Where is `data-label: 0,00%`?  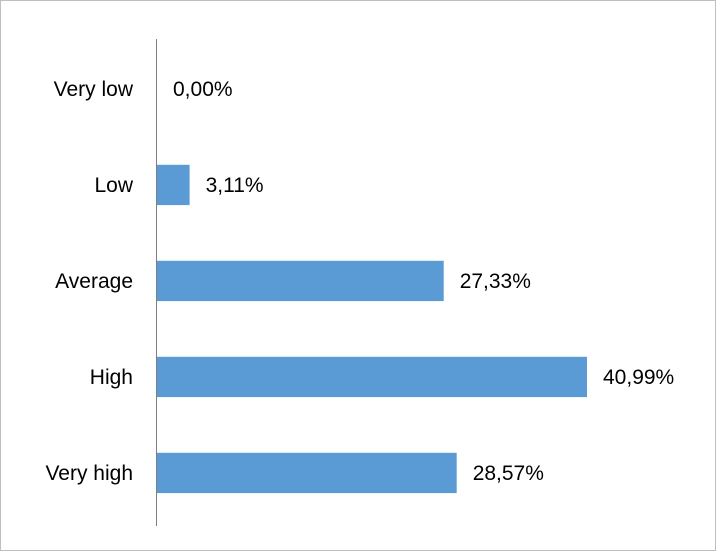 data-label: 0,00% is located at coordinates (203, 89).